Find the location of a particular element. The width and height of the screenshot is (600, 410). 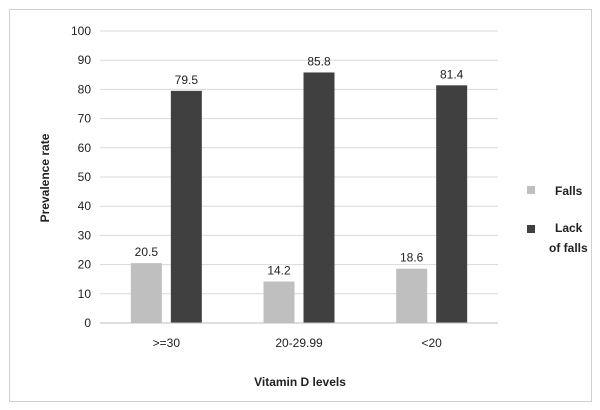

y-axis-title: Prevalence rate is located at coordinates (45, 177).